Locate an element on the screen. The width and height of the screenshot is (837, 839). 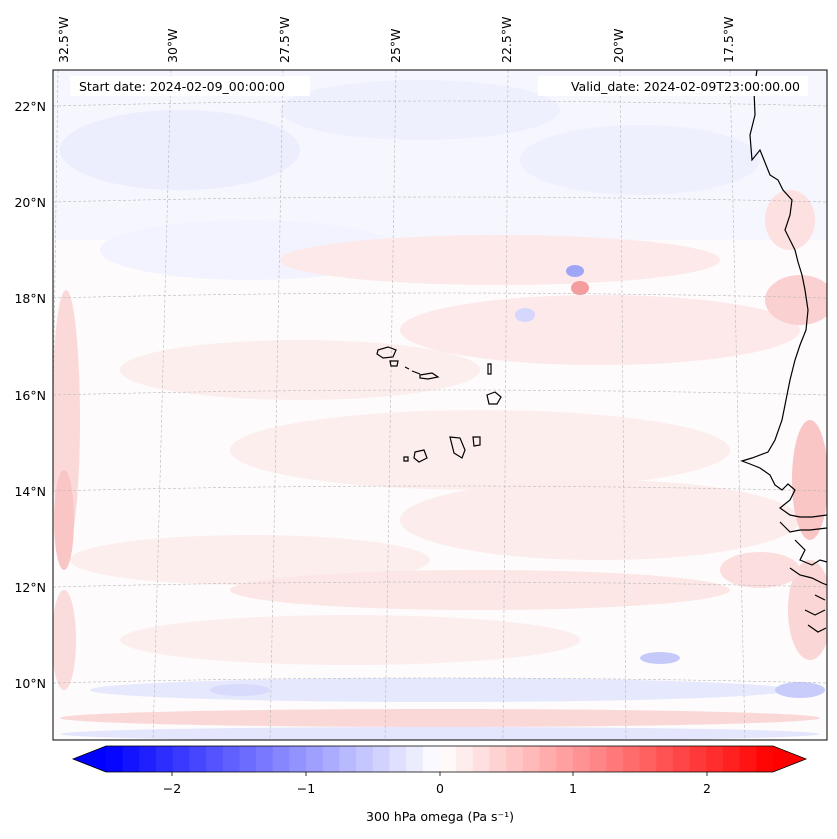
island-fogo is located at coordinates (420, 456).